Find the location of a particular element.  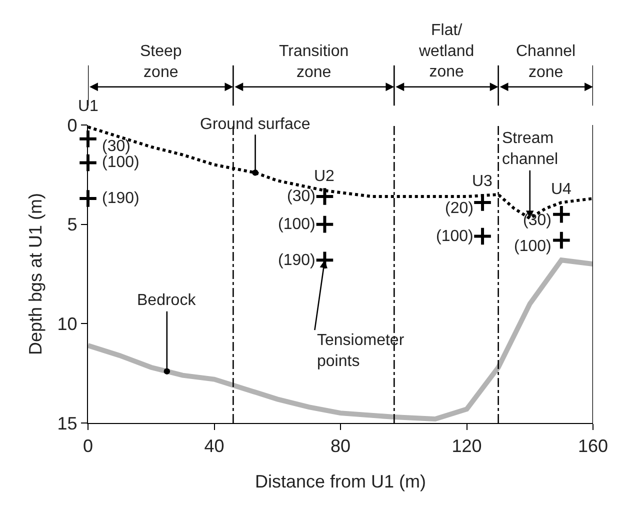

annotation: Tensiometer points is located at coordinates (361, 351).